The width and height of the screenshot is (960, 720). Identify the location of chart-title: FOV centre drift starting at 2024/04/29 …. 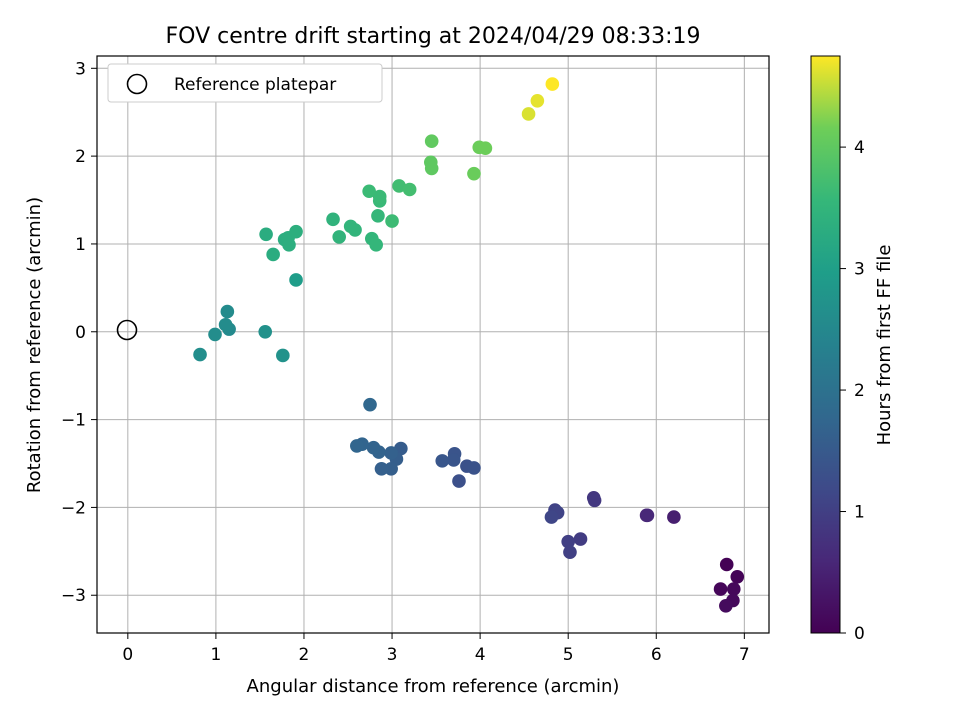
(433, 36).